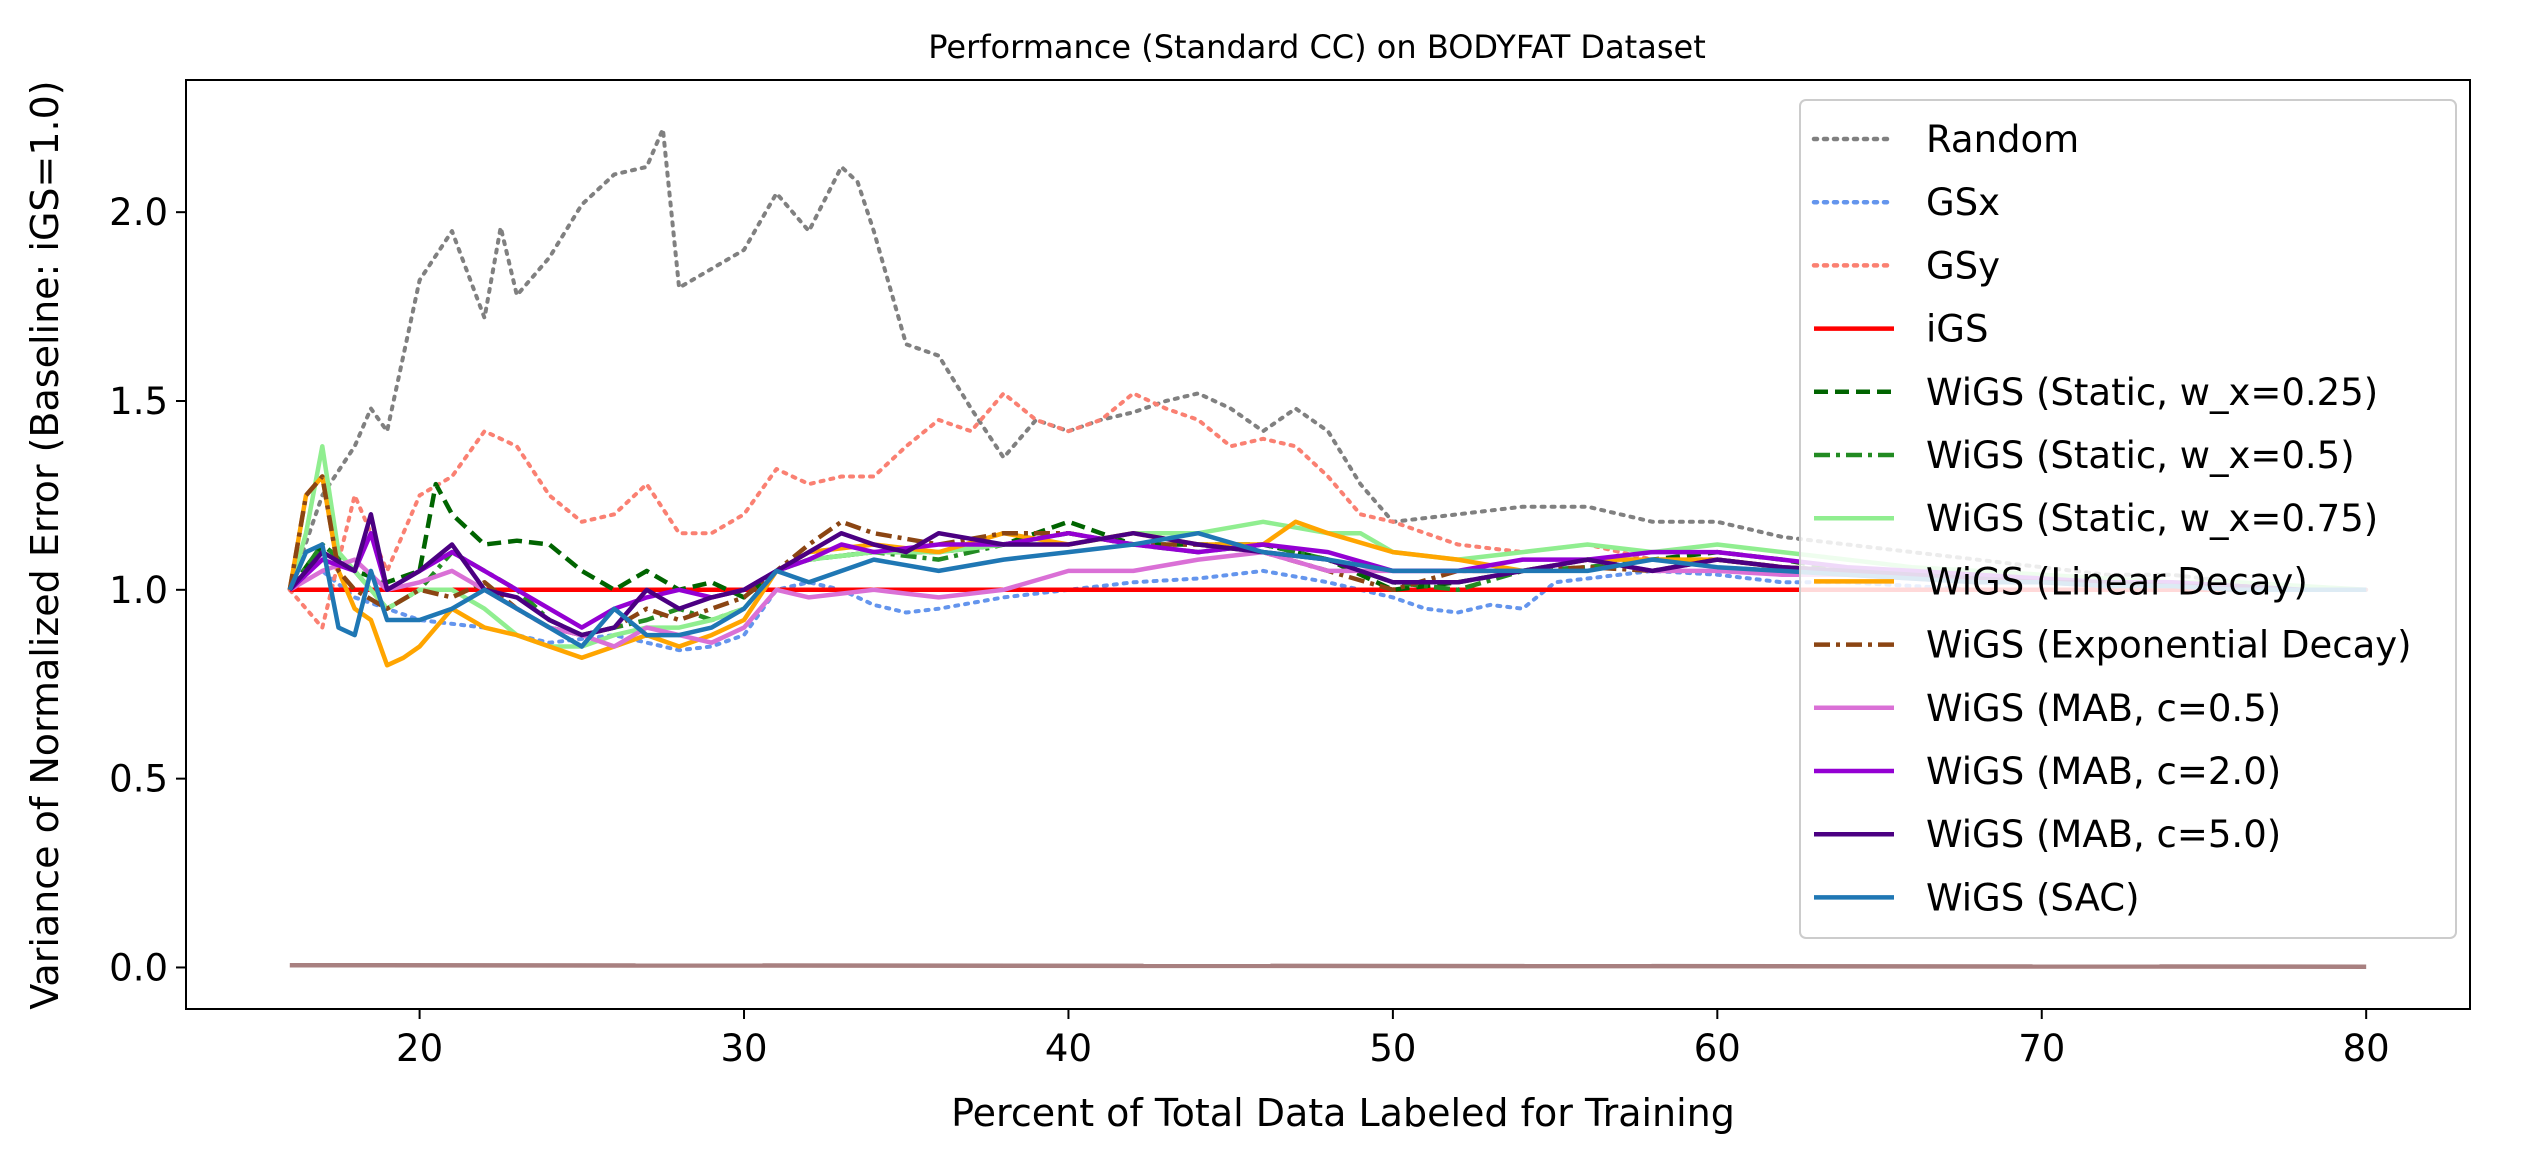  Describe the element at coordinates (743, 1048) in the screenshot. I see `x-tick-label: 30` at that location.